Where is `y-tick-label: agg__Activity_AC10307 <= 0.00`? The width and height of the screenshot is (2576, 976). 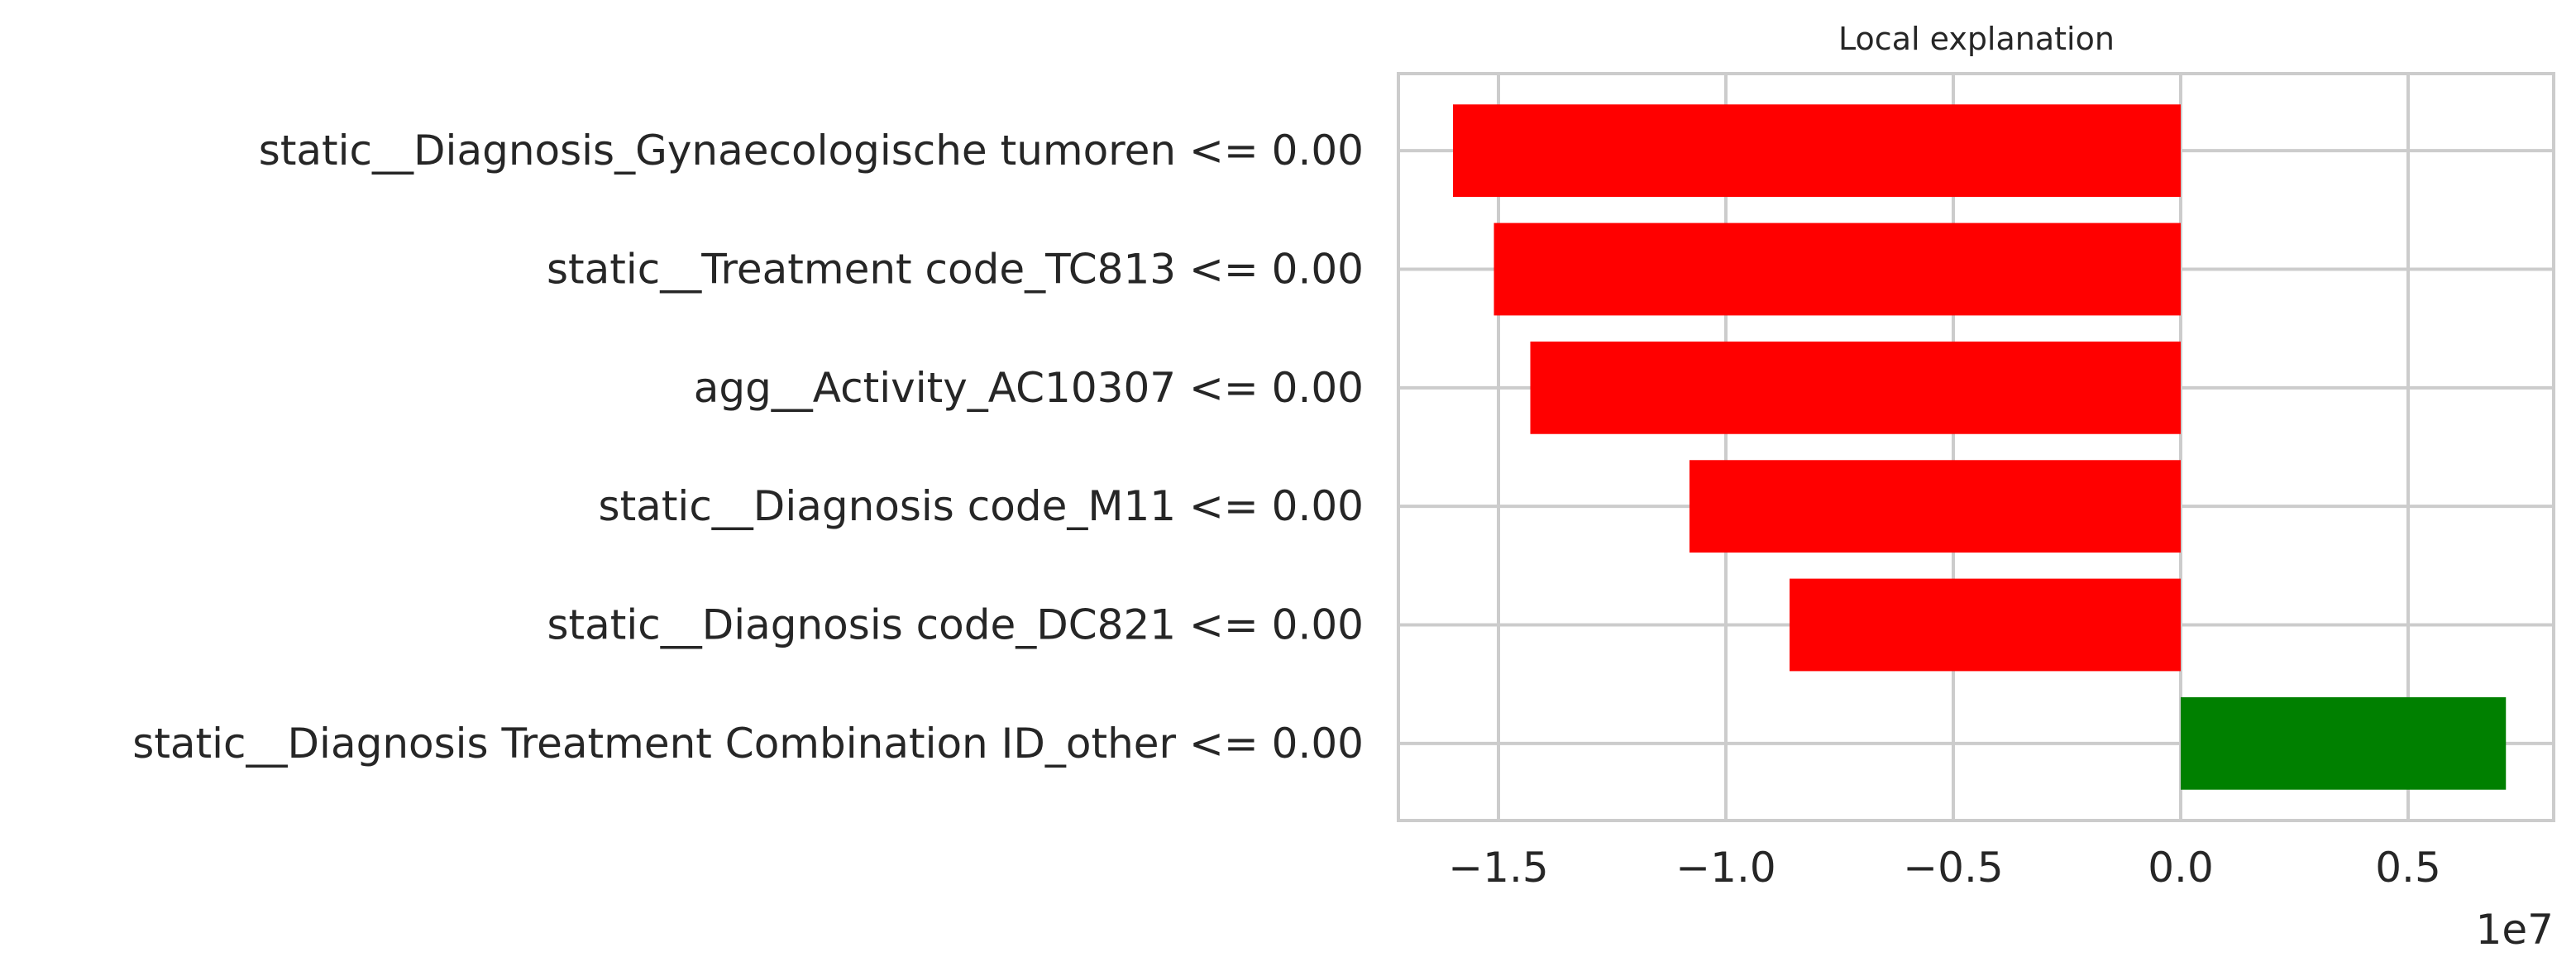
y-tick-label: agg__Activity_AC10307 <= 0.00 is located at coordinates (1029, 388).